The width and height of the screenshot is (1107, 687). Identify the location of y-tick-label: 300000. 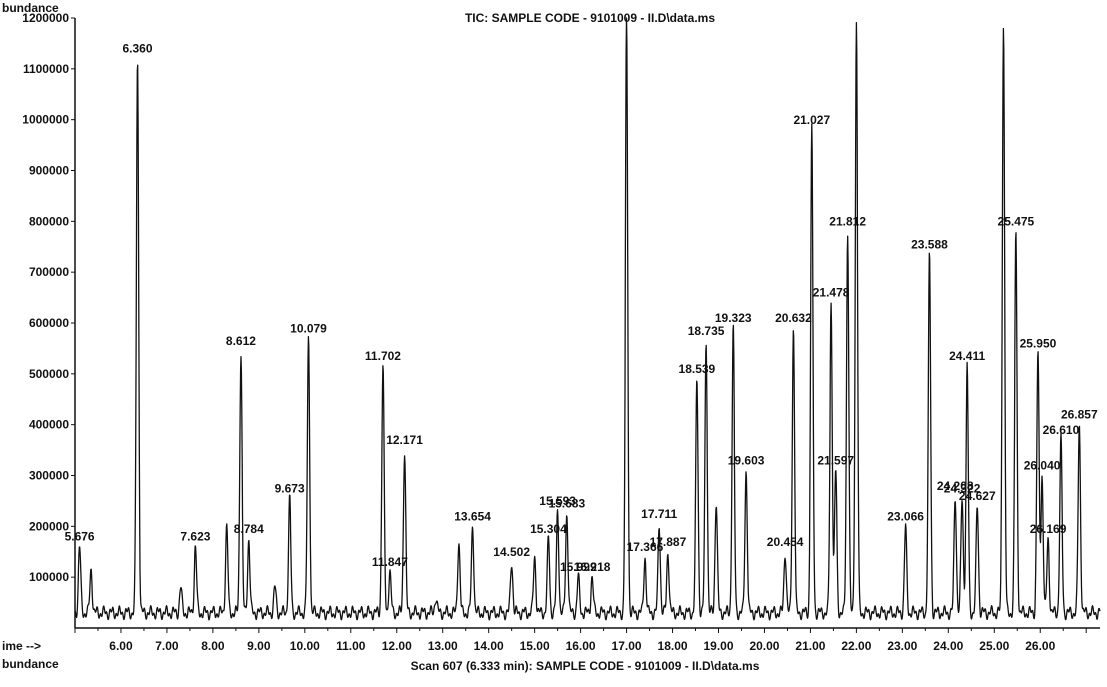
(49, 476).